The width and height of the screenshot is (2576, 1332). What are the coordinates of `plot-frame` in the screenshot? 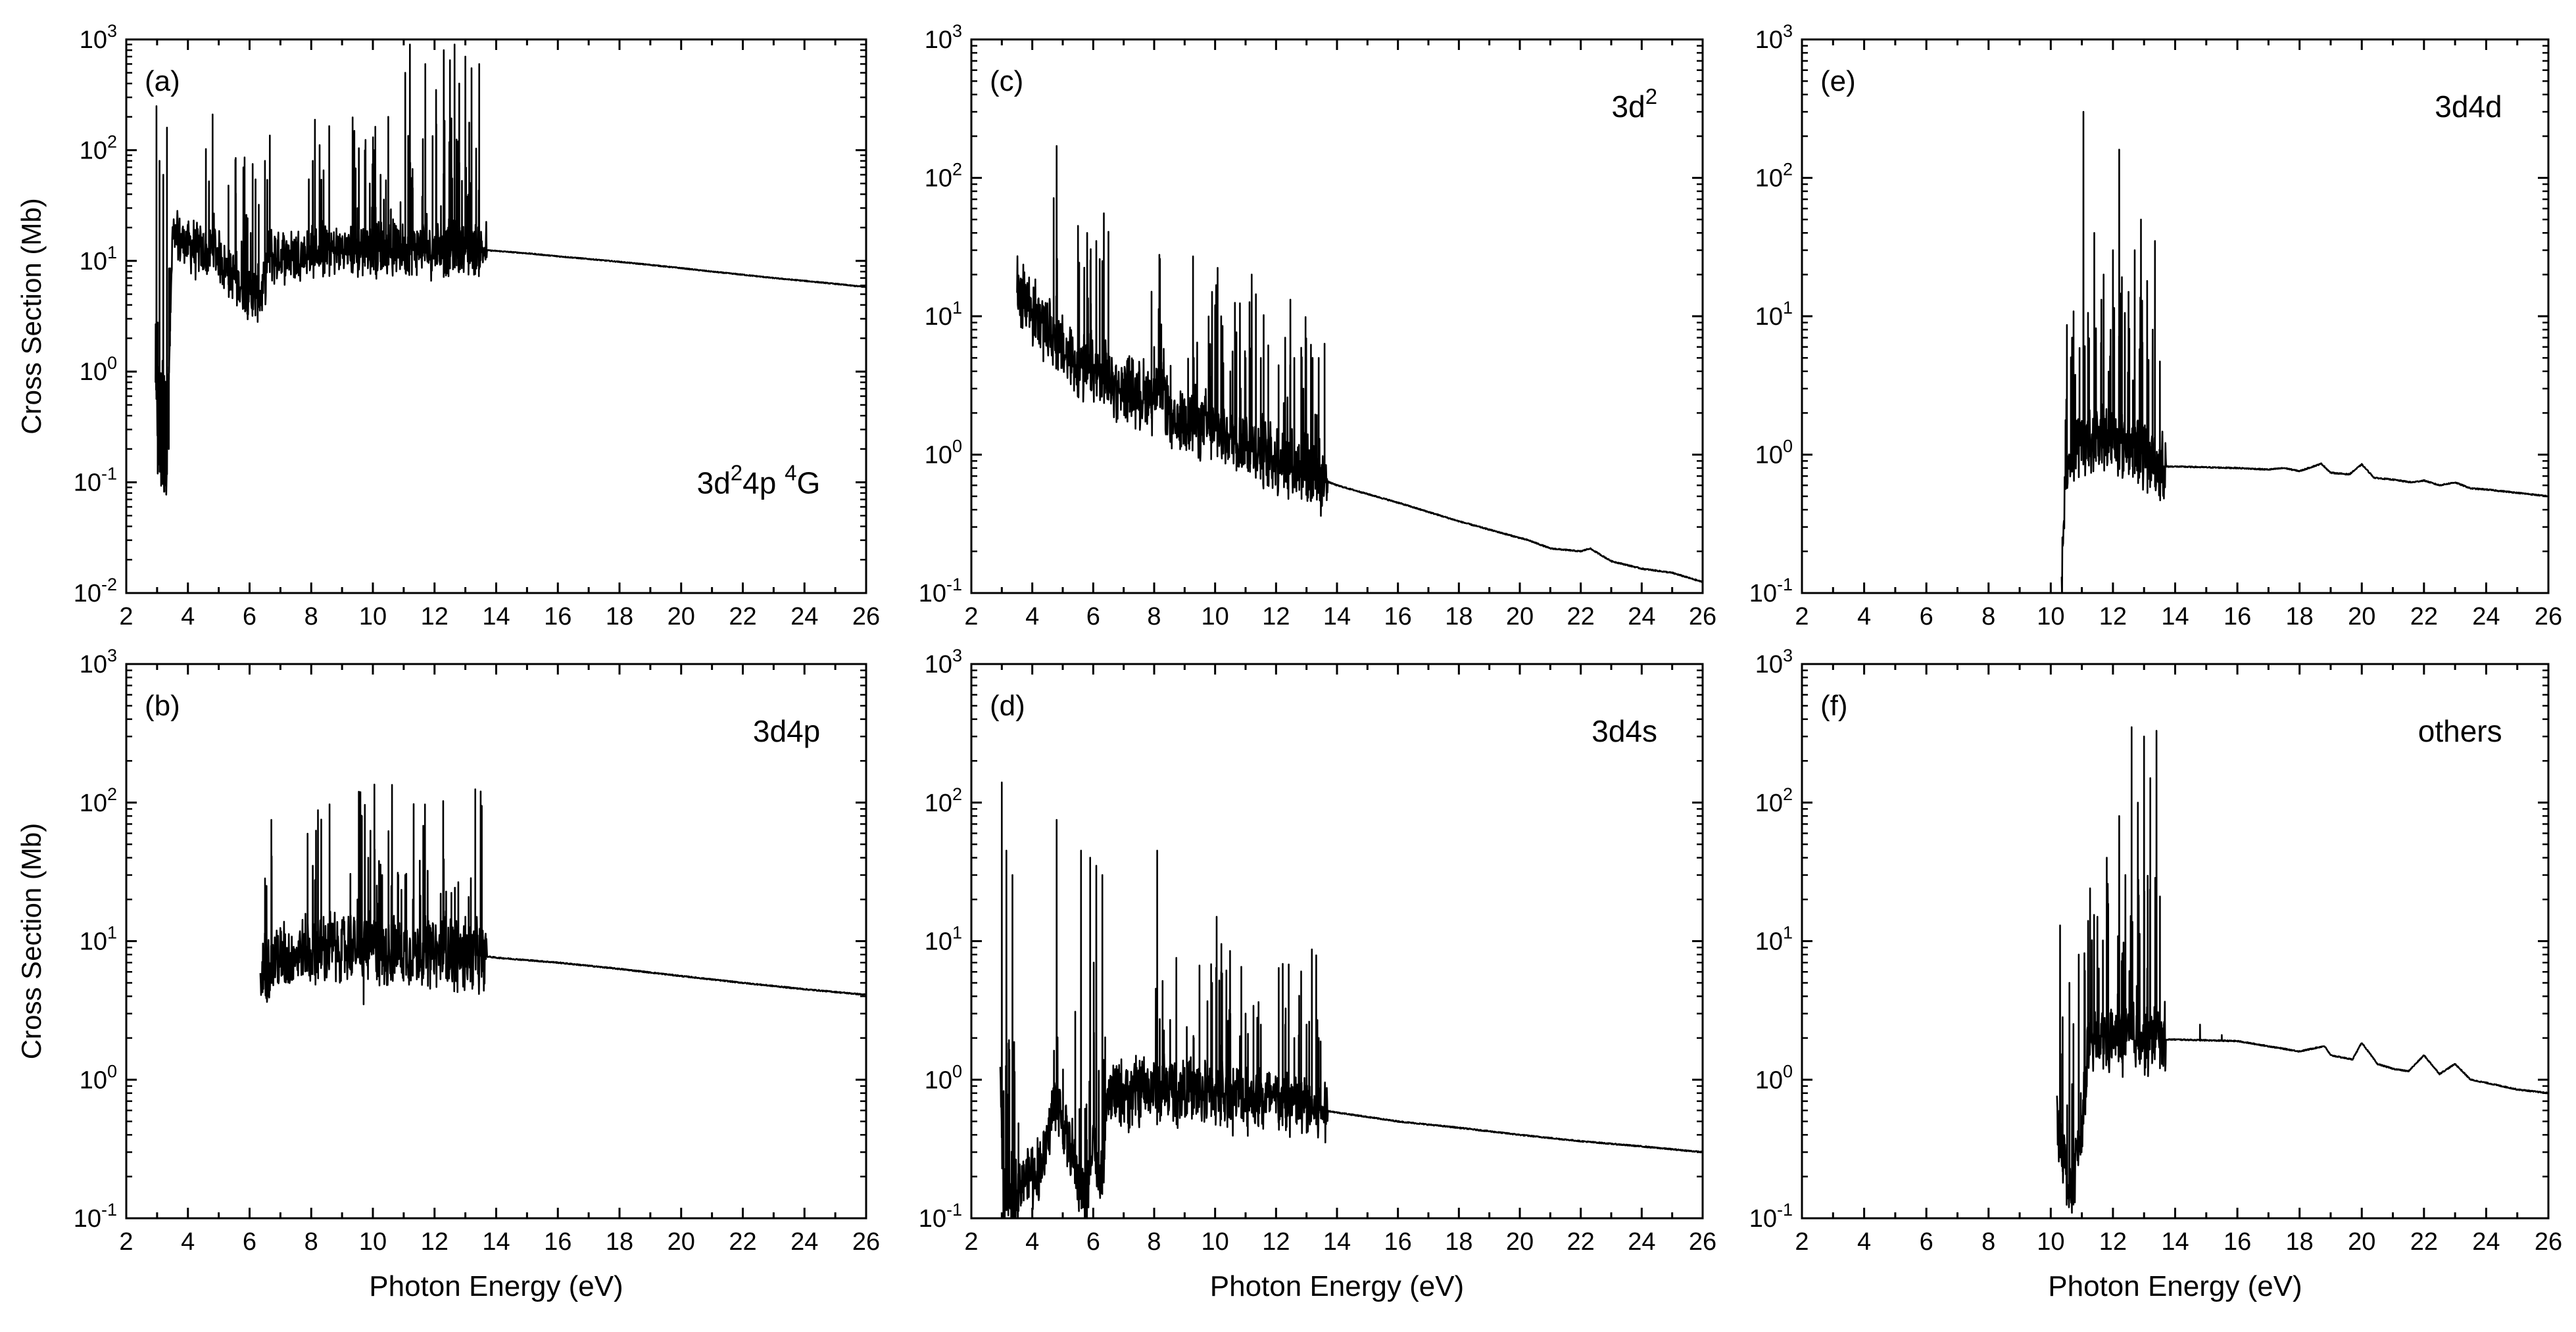 It's located at (496, 316).